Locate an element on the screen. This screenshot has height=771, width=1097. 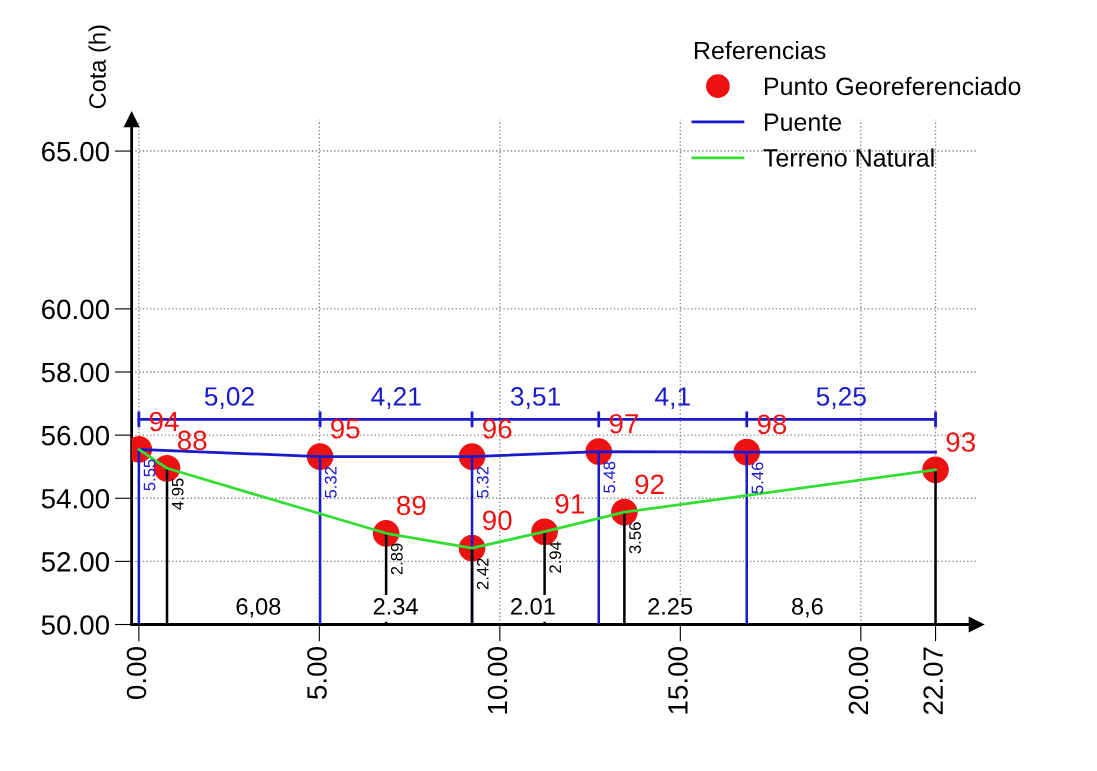
data-label: 2.94 is located at coordinates (555, 557).